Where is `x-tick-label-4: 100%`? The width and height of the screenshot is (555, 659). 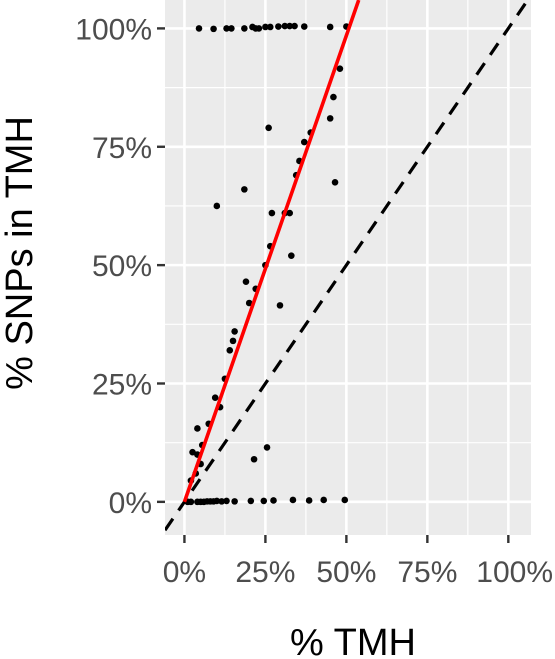 x-tick-label-4: 100% is located at coordinates (514, 572).